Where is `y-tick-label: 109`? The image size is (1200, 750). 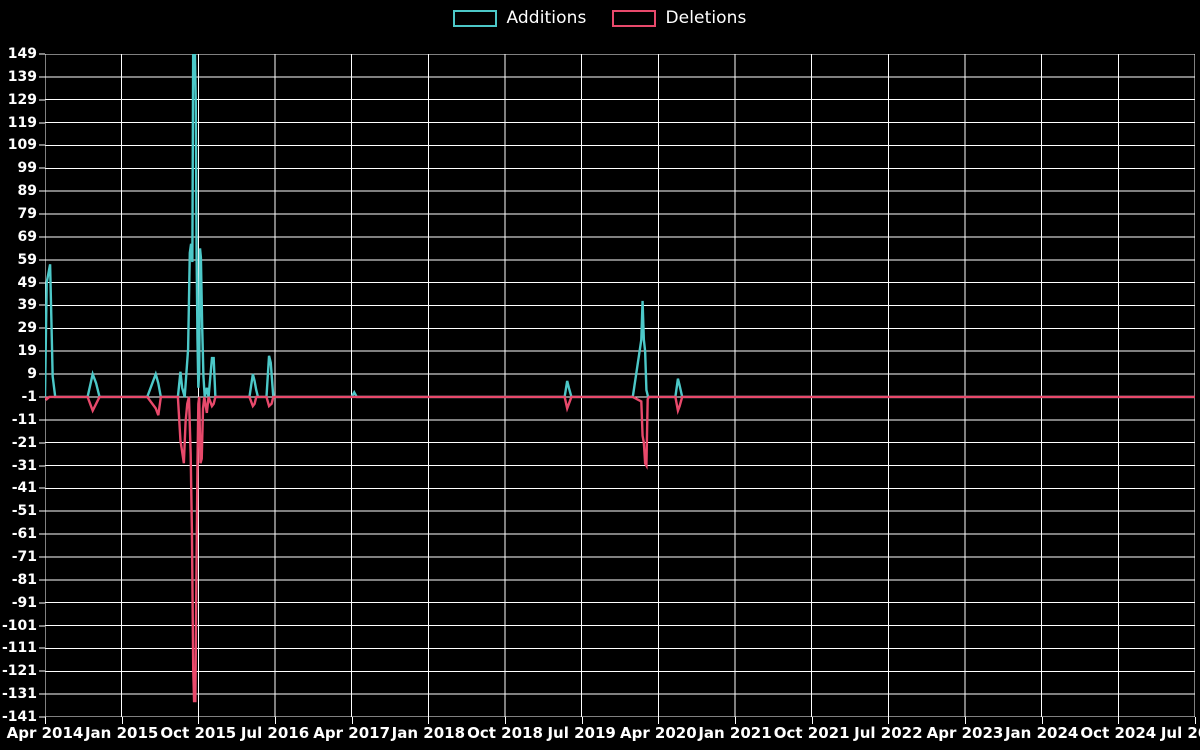 y-tick-label: 109 is located at coordinates (22, 145).